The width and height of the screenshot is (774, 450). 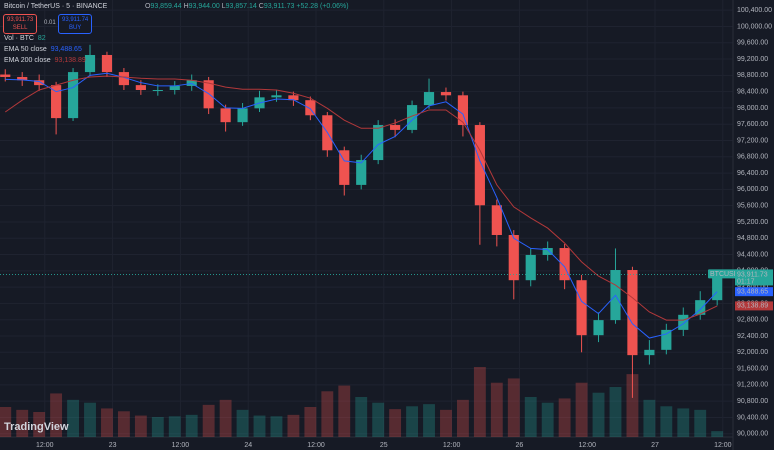 I want to click on x-tick-label: 26, so click(x=520, y=445).